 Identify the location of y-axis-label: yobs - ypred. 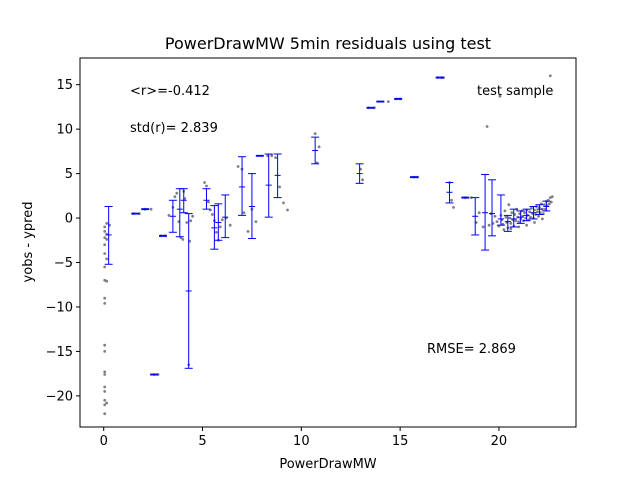
(28, 242).